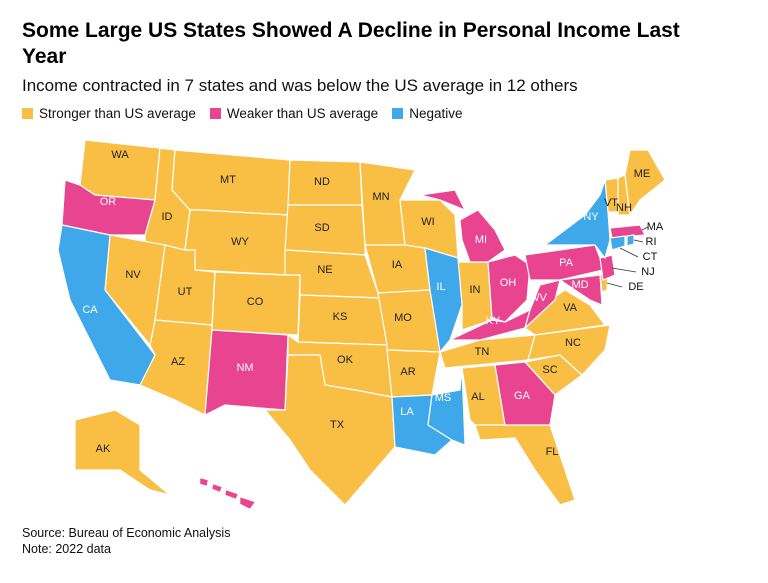  Describe the element at coordinates (322, 182) in the screenshot. I see `state-label: ND` at that location.